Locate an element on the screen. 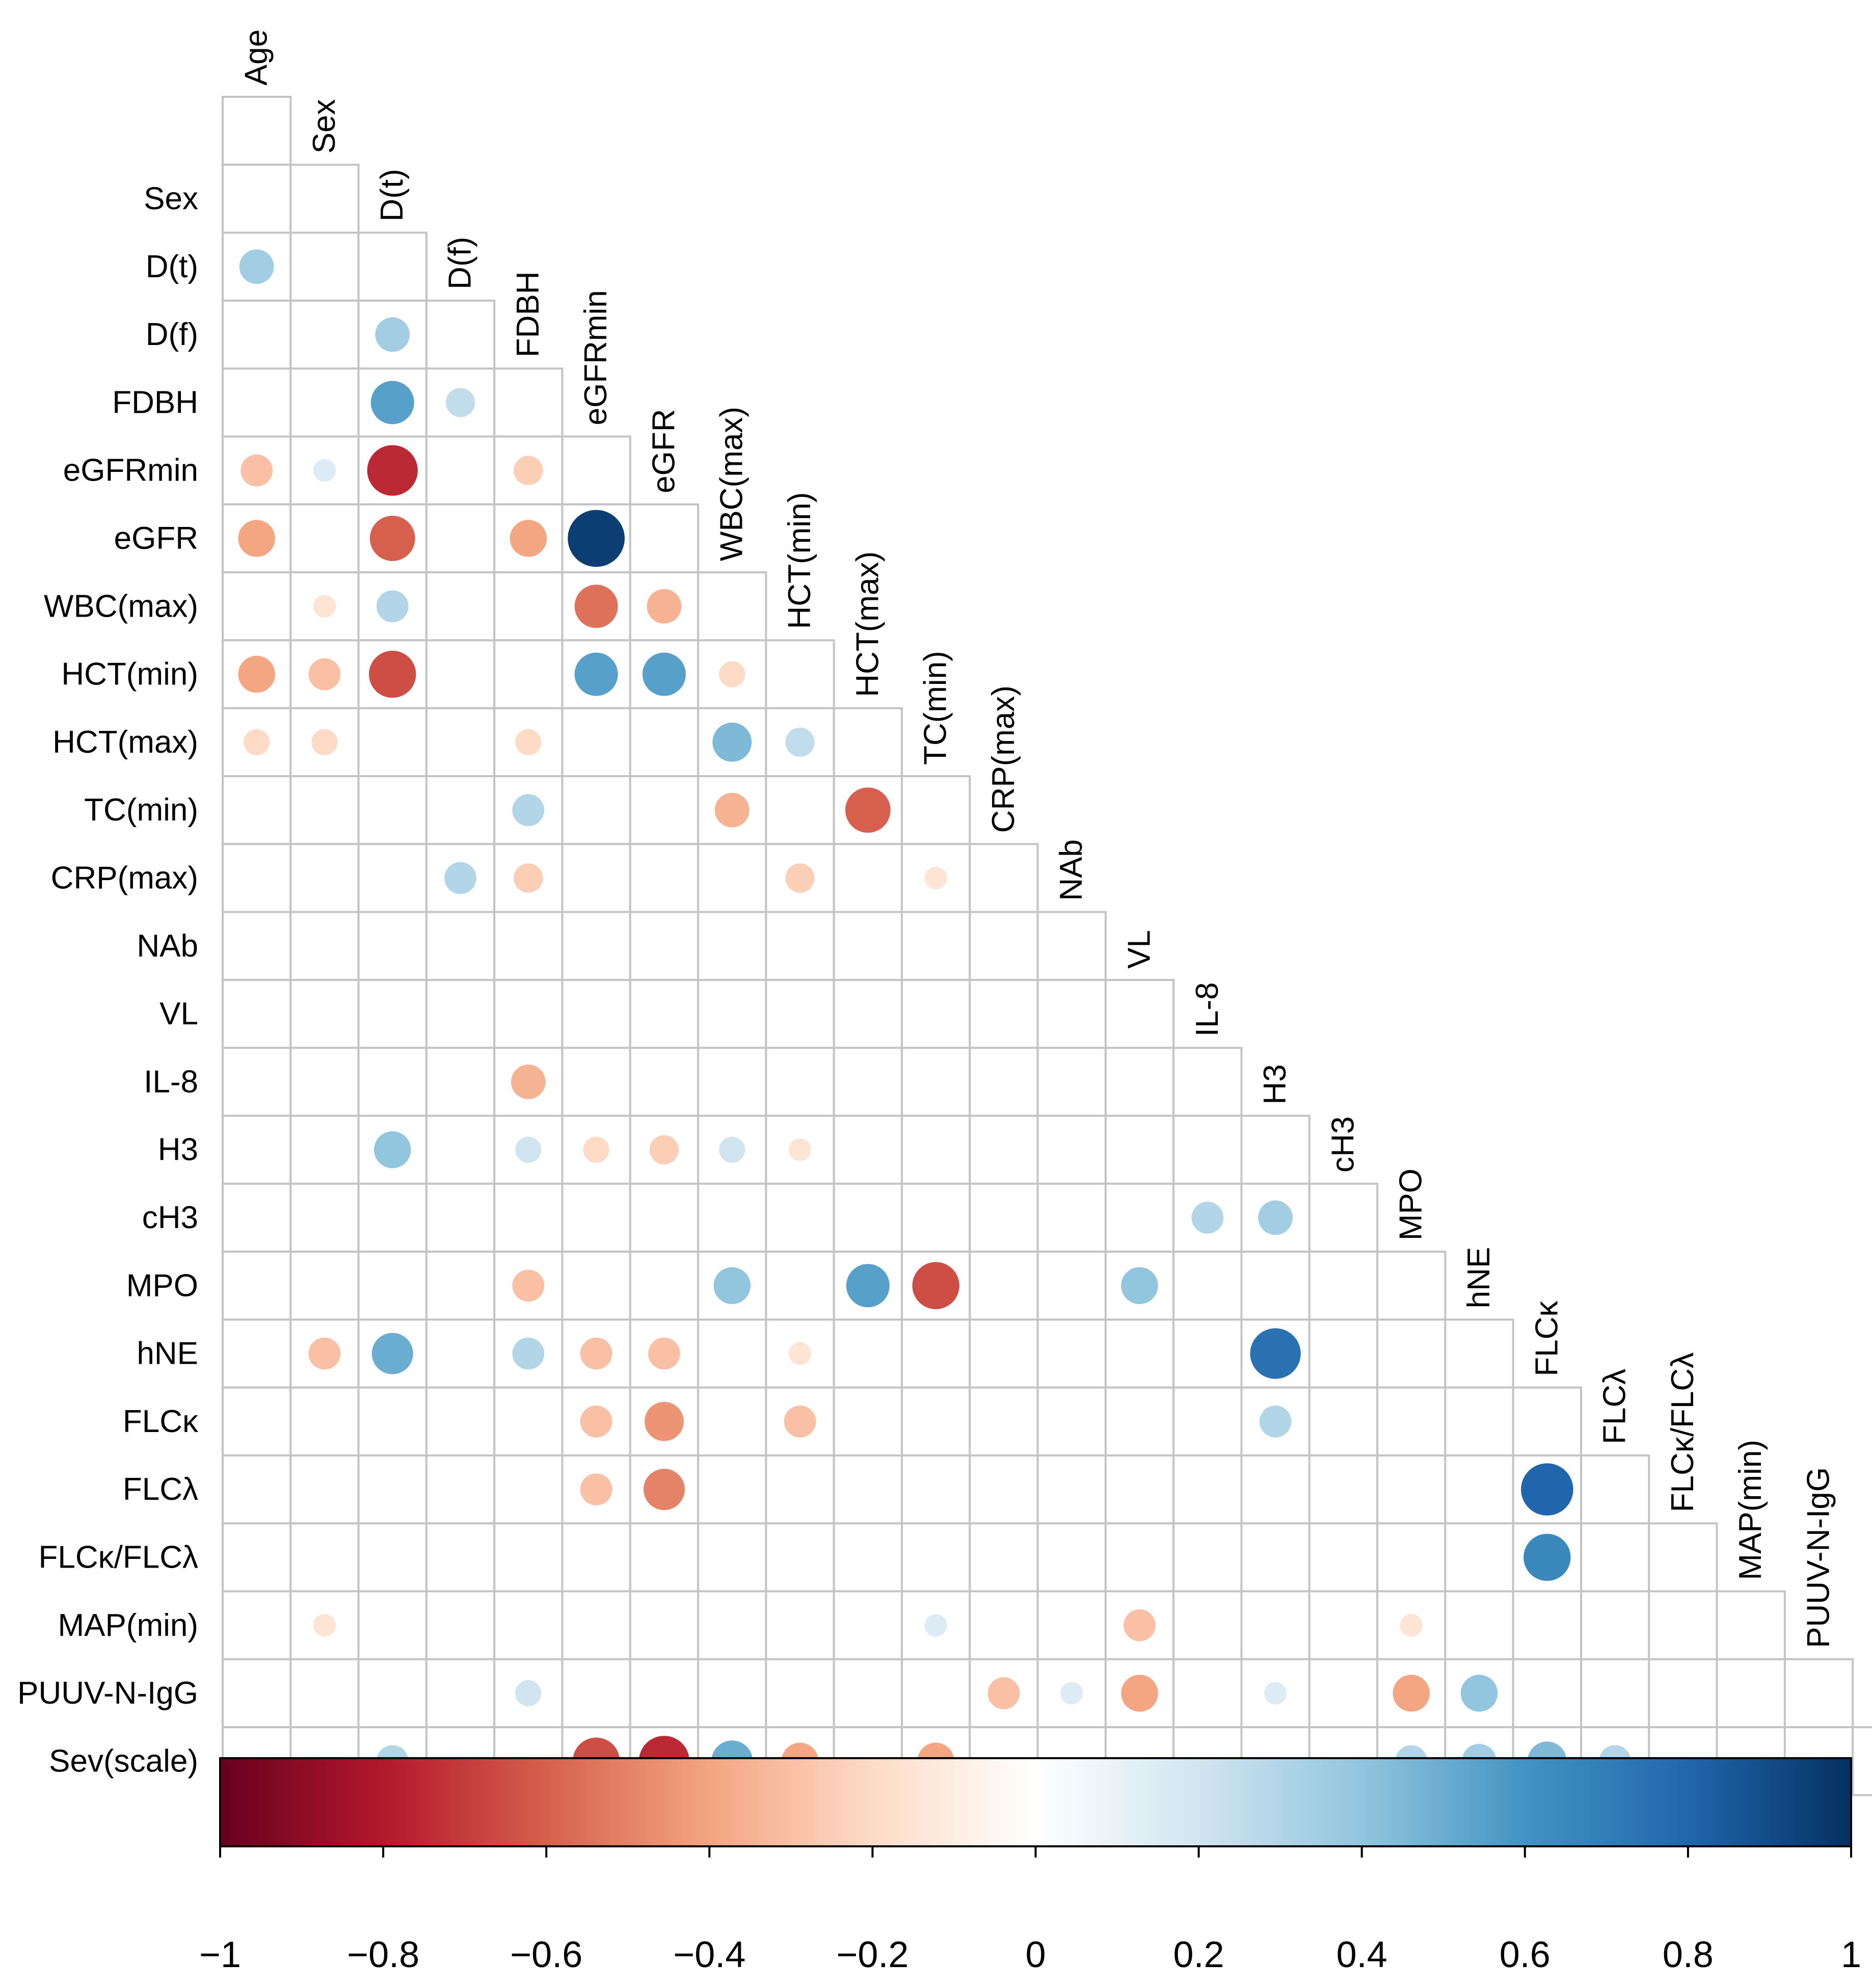  row-label: eGFRmin is located at coordinates (130, 470).